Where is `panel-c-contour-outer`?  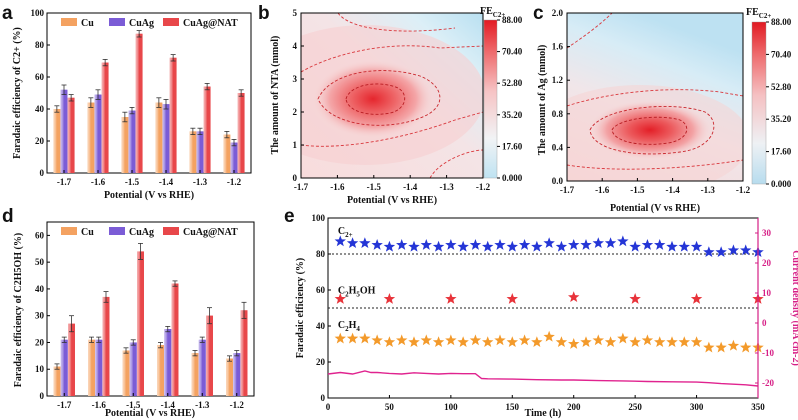 panel-c-contour-outer is located at coordinates (655, 129).